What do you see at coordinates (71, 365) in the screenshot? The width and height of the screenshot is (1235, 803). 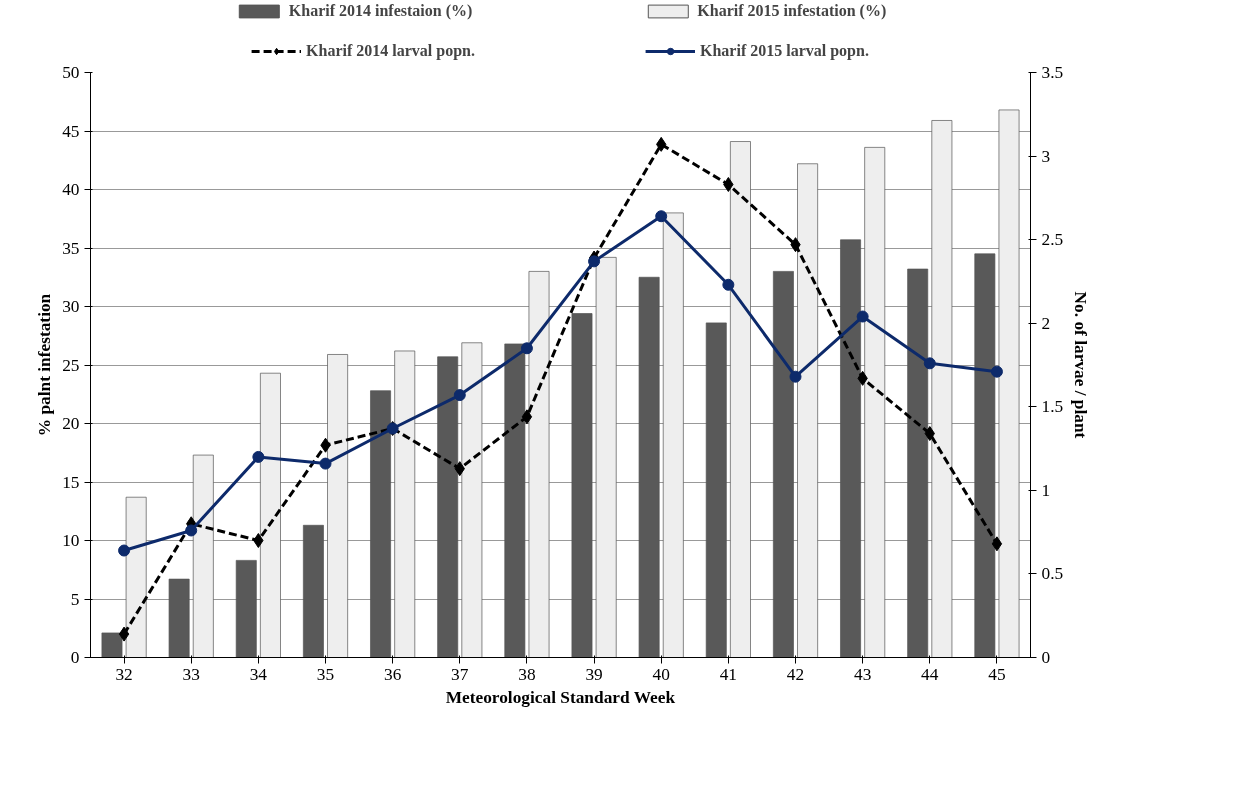 I see `y-tick-label: 25` at bounding box center [71, 365].